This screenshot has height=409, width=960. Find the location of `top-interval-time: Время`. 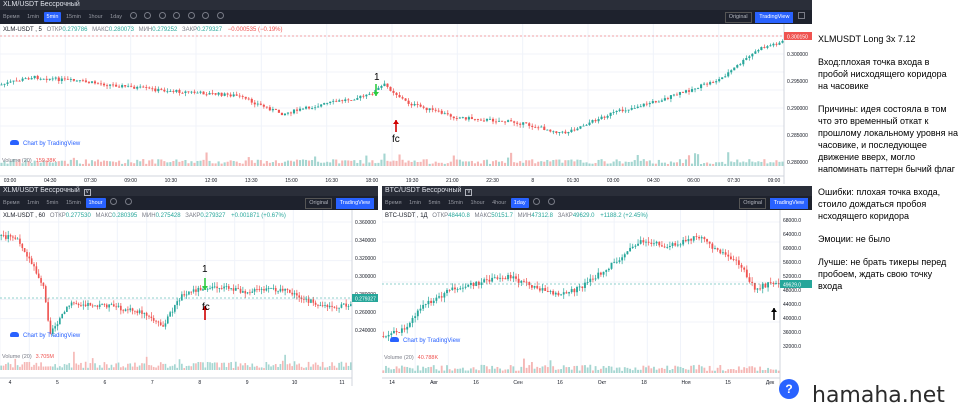

top-interval-time: Время is located at coordinates (11, 17).